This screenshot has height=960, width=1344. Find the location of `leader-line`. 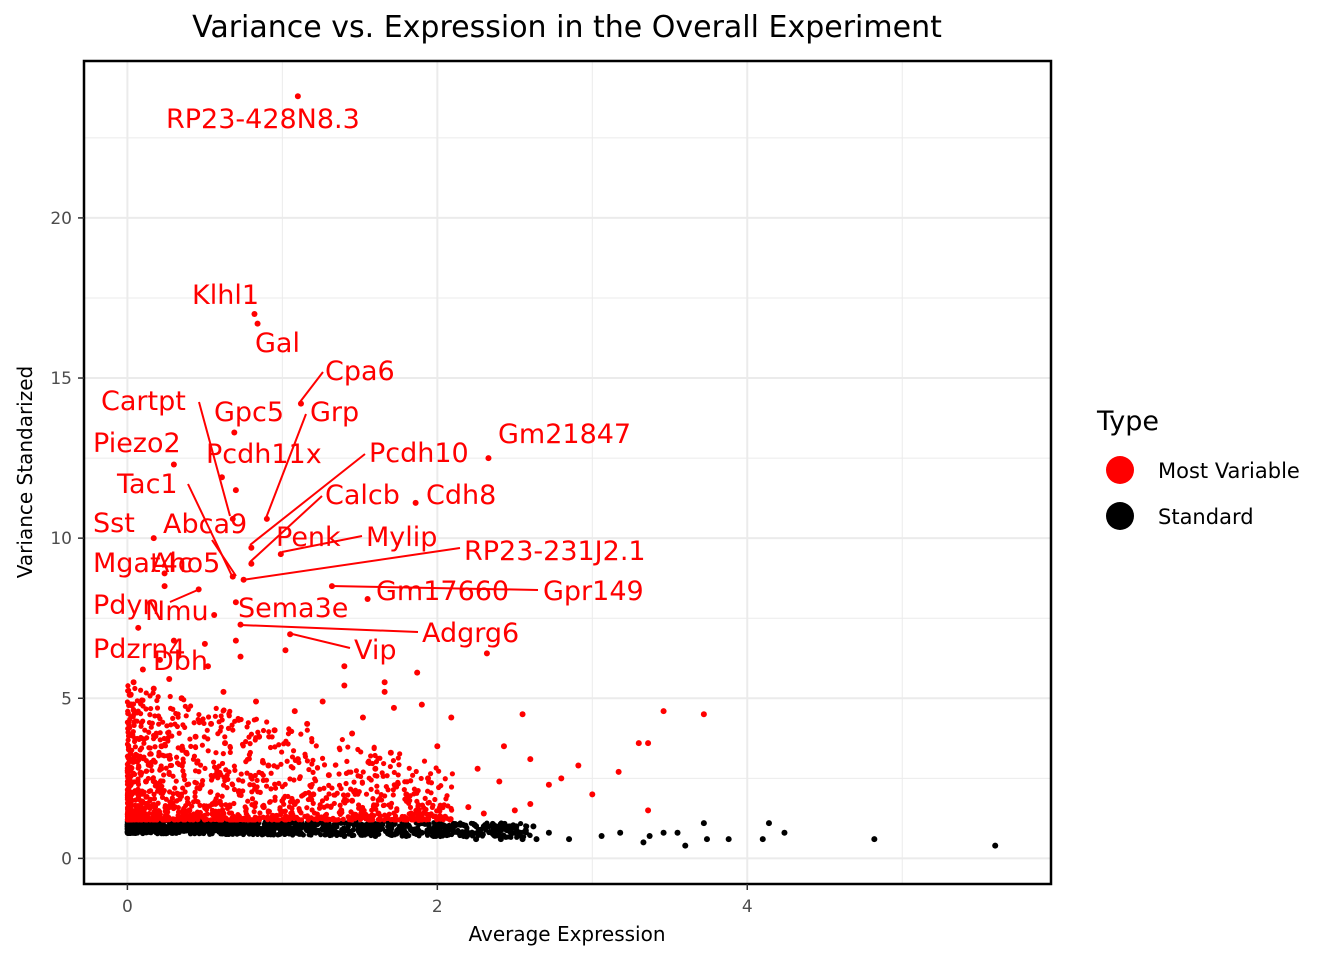

leader-line is located at coordinates (286, 466).